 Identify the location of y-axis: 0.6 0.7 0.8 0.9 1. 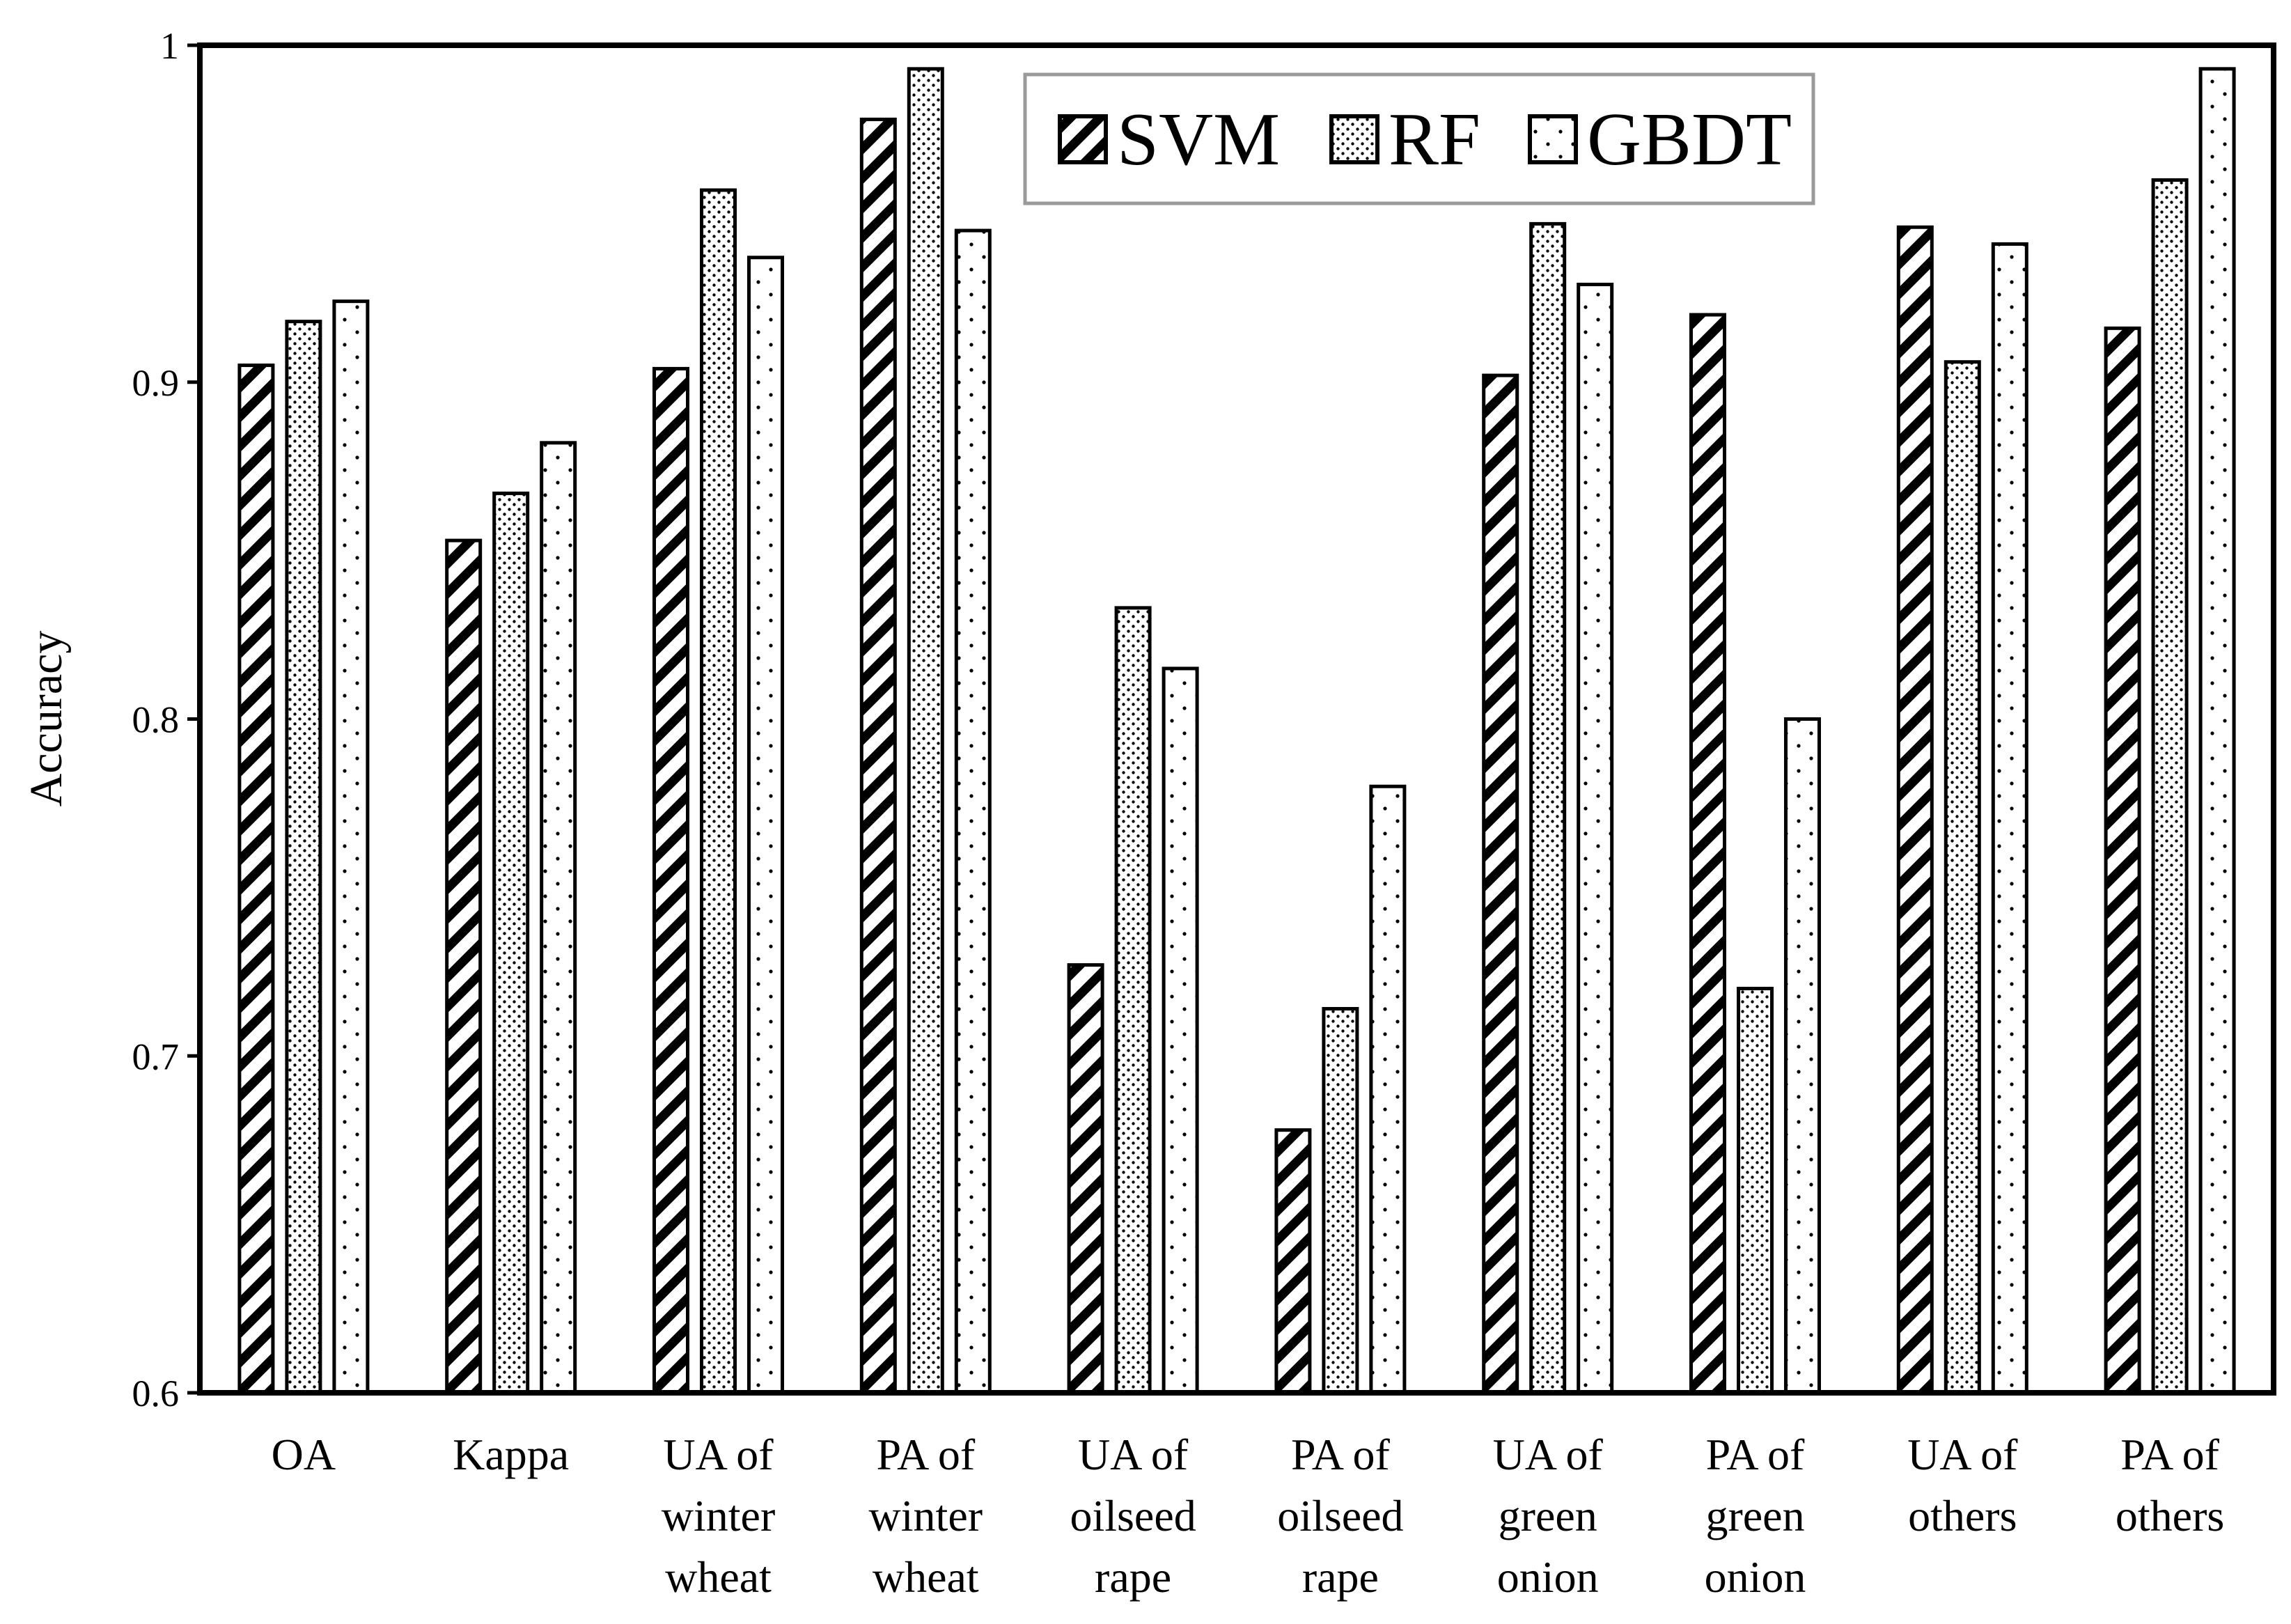
(166, 719).